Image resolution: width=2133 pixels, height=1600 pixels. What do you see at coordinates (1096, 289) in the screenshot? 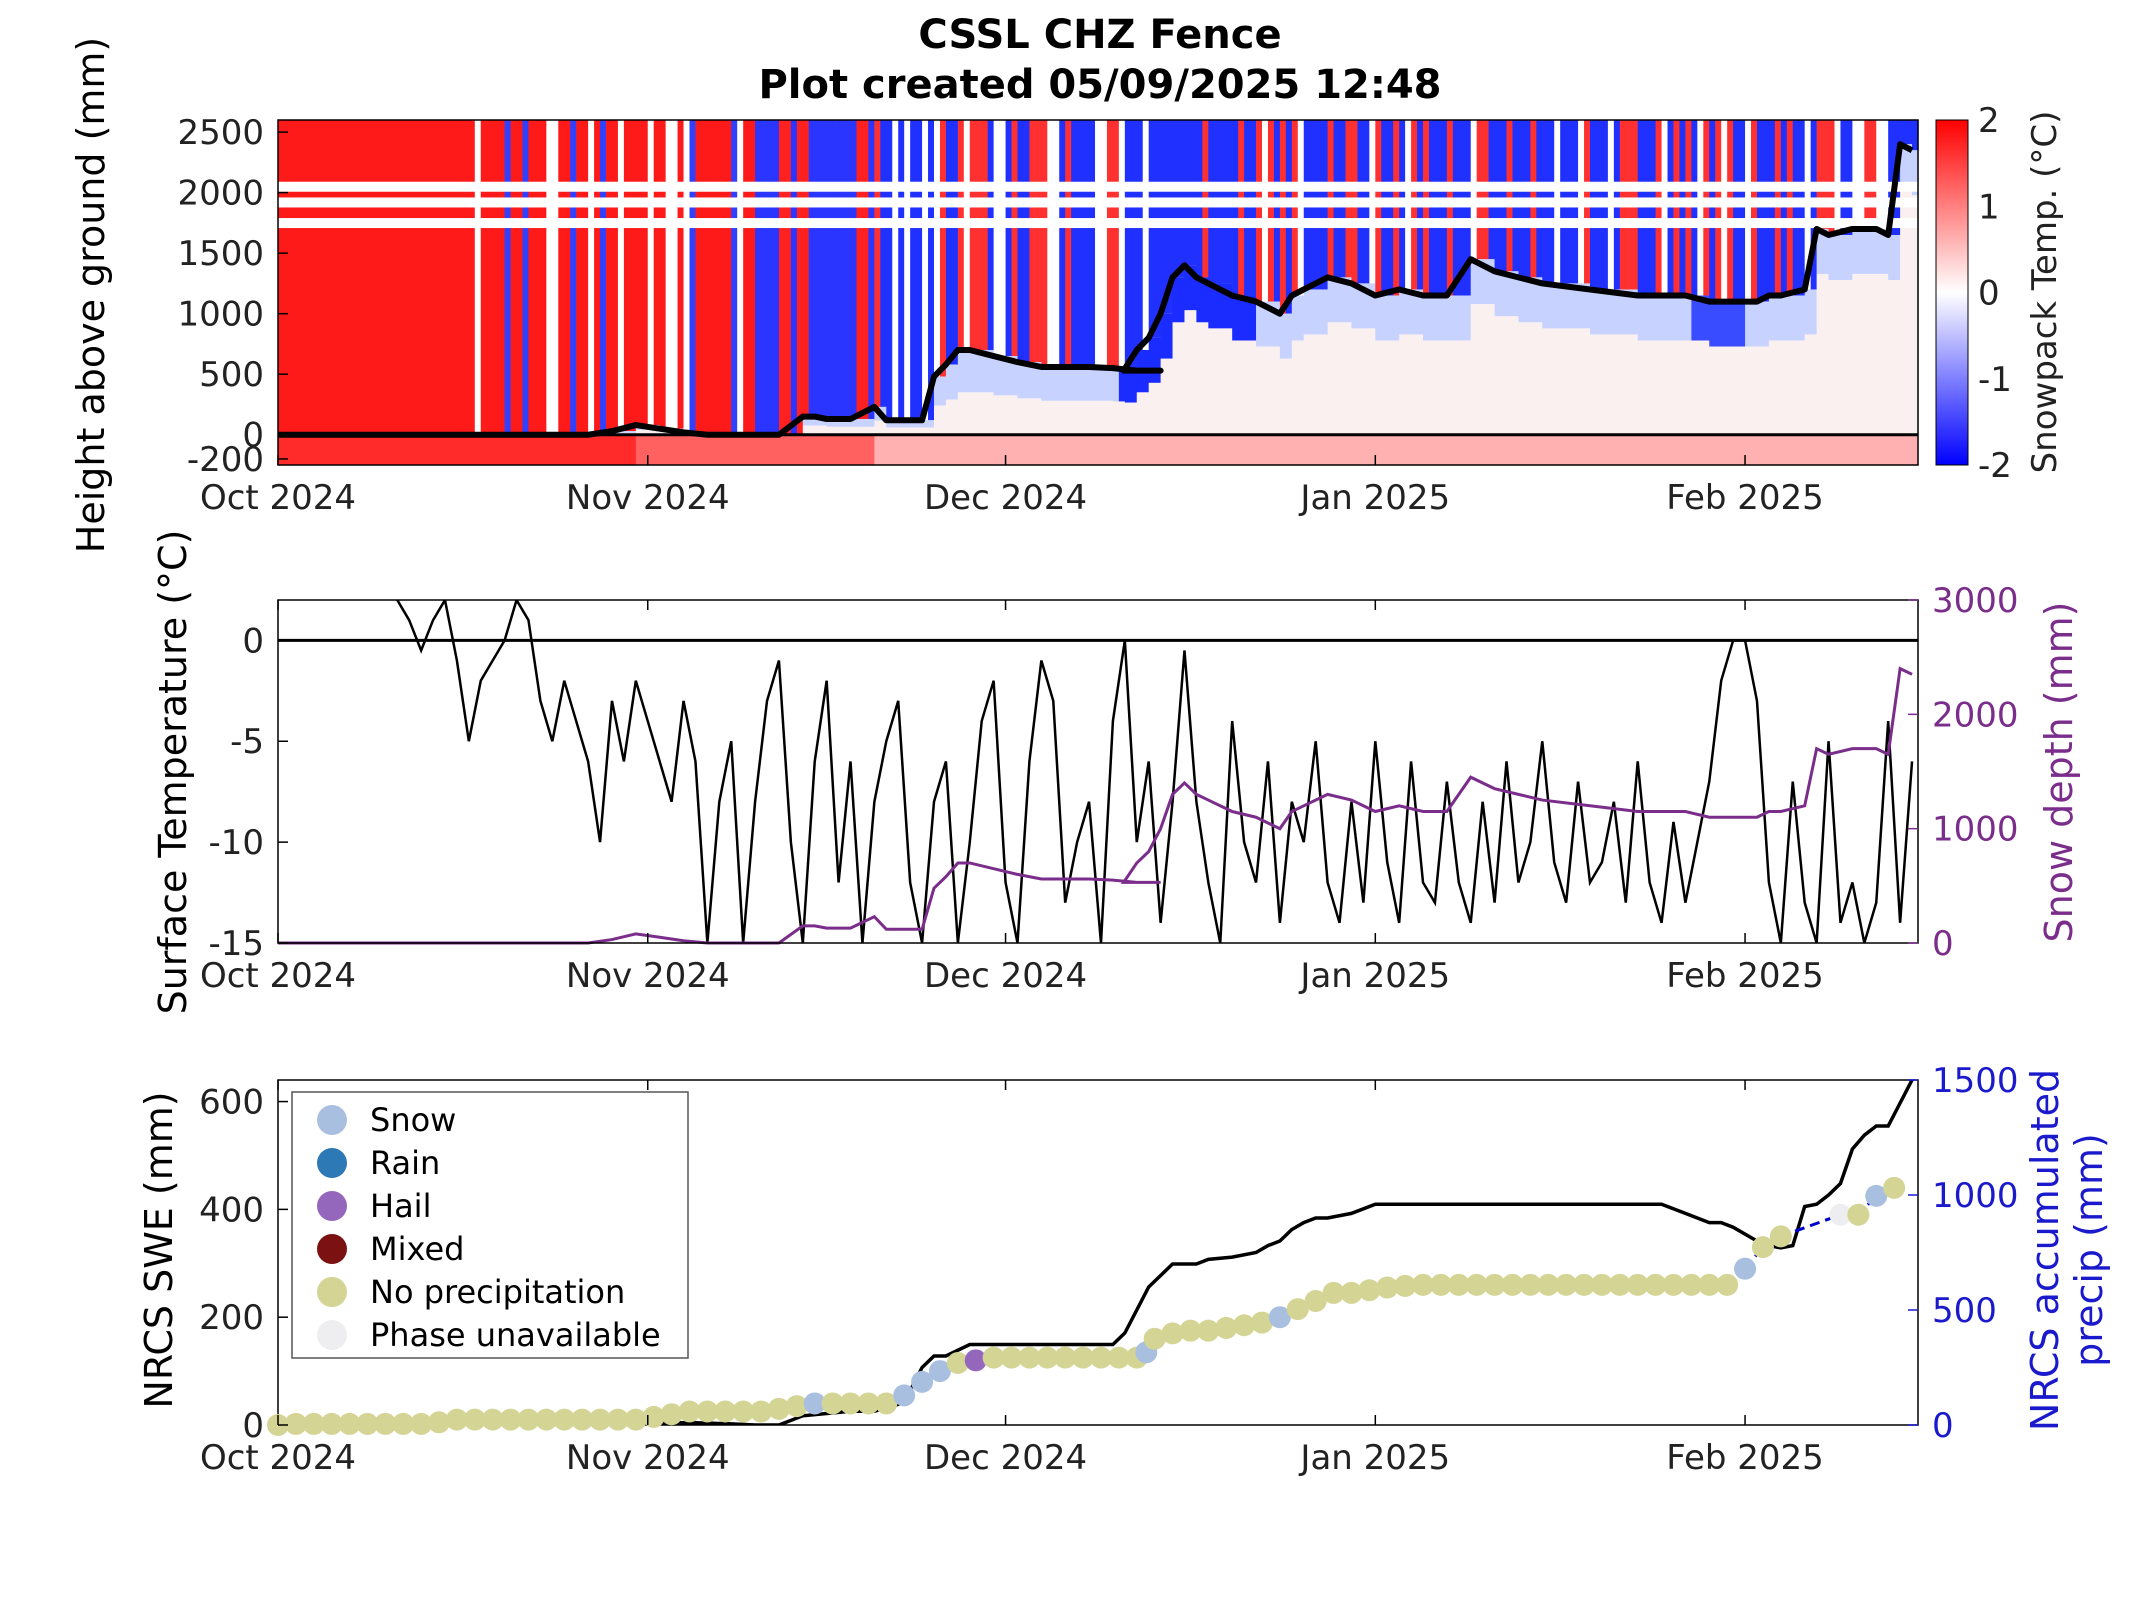
I see `snow-depth-line` at bounding box center [1096, 289].